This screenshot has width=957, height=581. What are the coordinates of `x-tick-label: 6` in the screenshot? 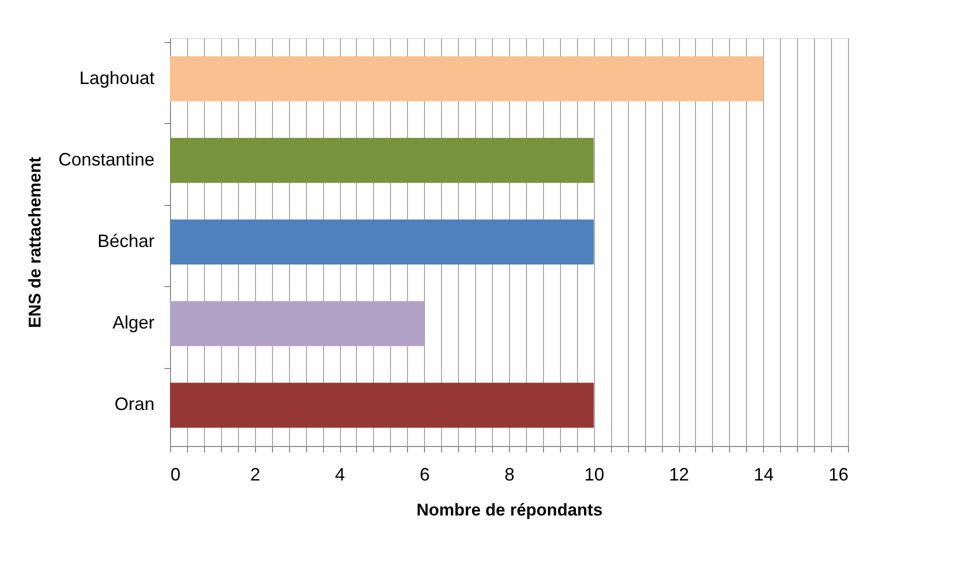 It's located at (425, 474).